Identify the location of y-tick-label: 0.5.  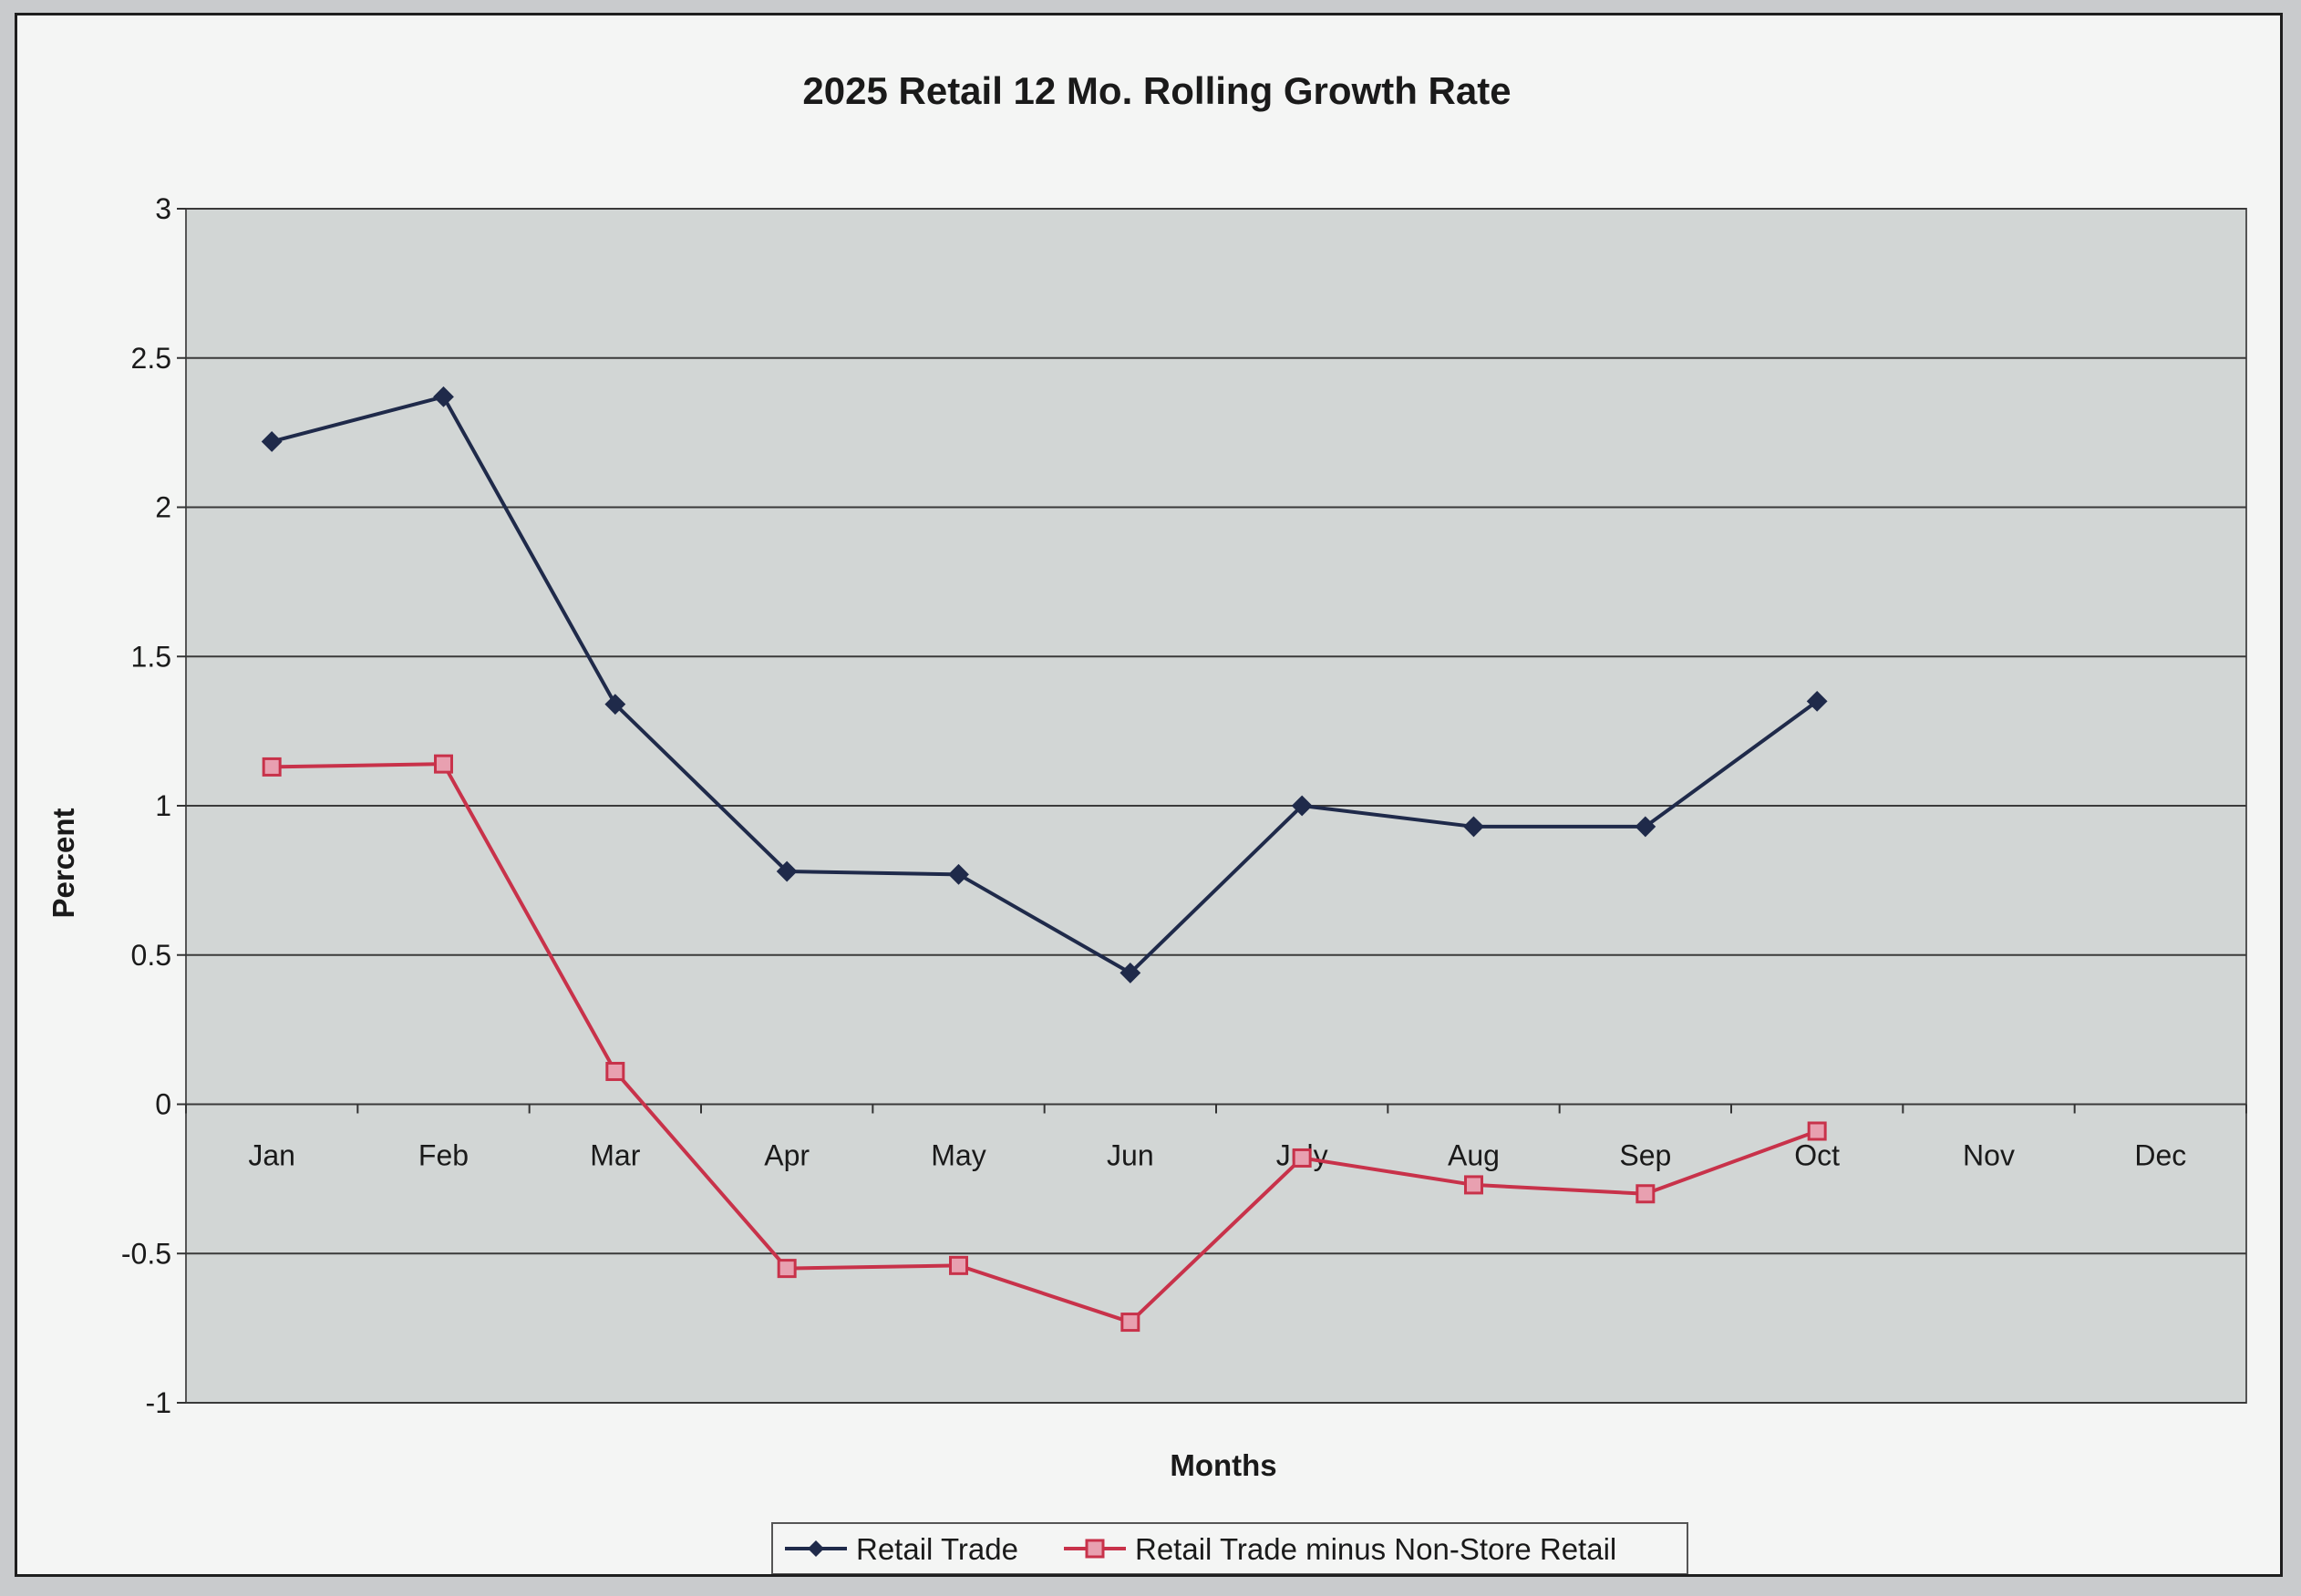
(151, 955).